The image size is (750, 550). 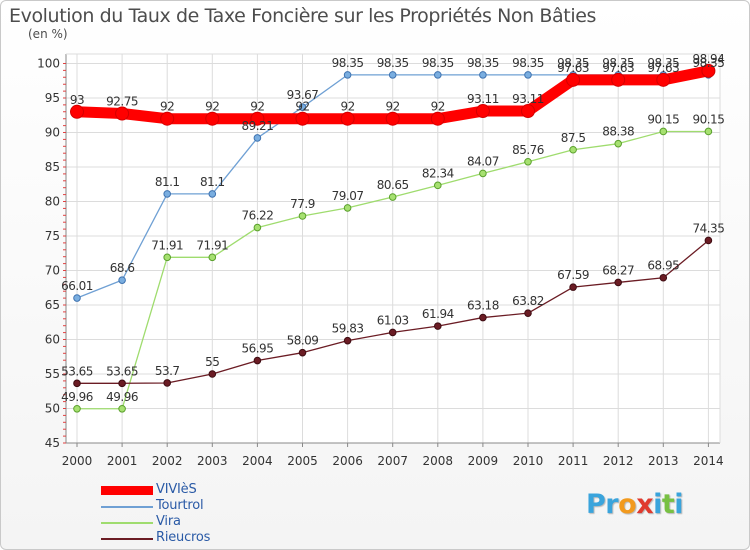 What do you see at coordinates (168, 521) in the screenshot?
I see `legend-label-vira: Vira` at bounding box center [168, 521].